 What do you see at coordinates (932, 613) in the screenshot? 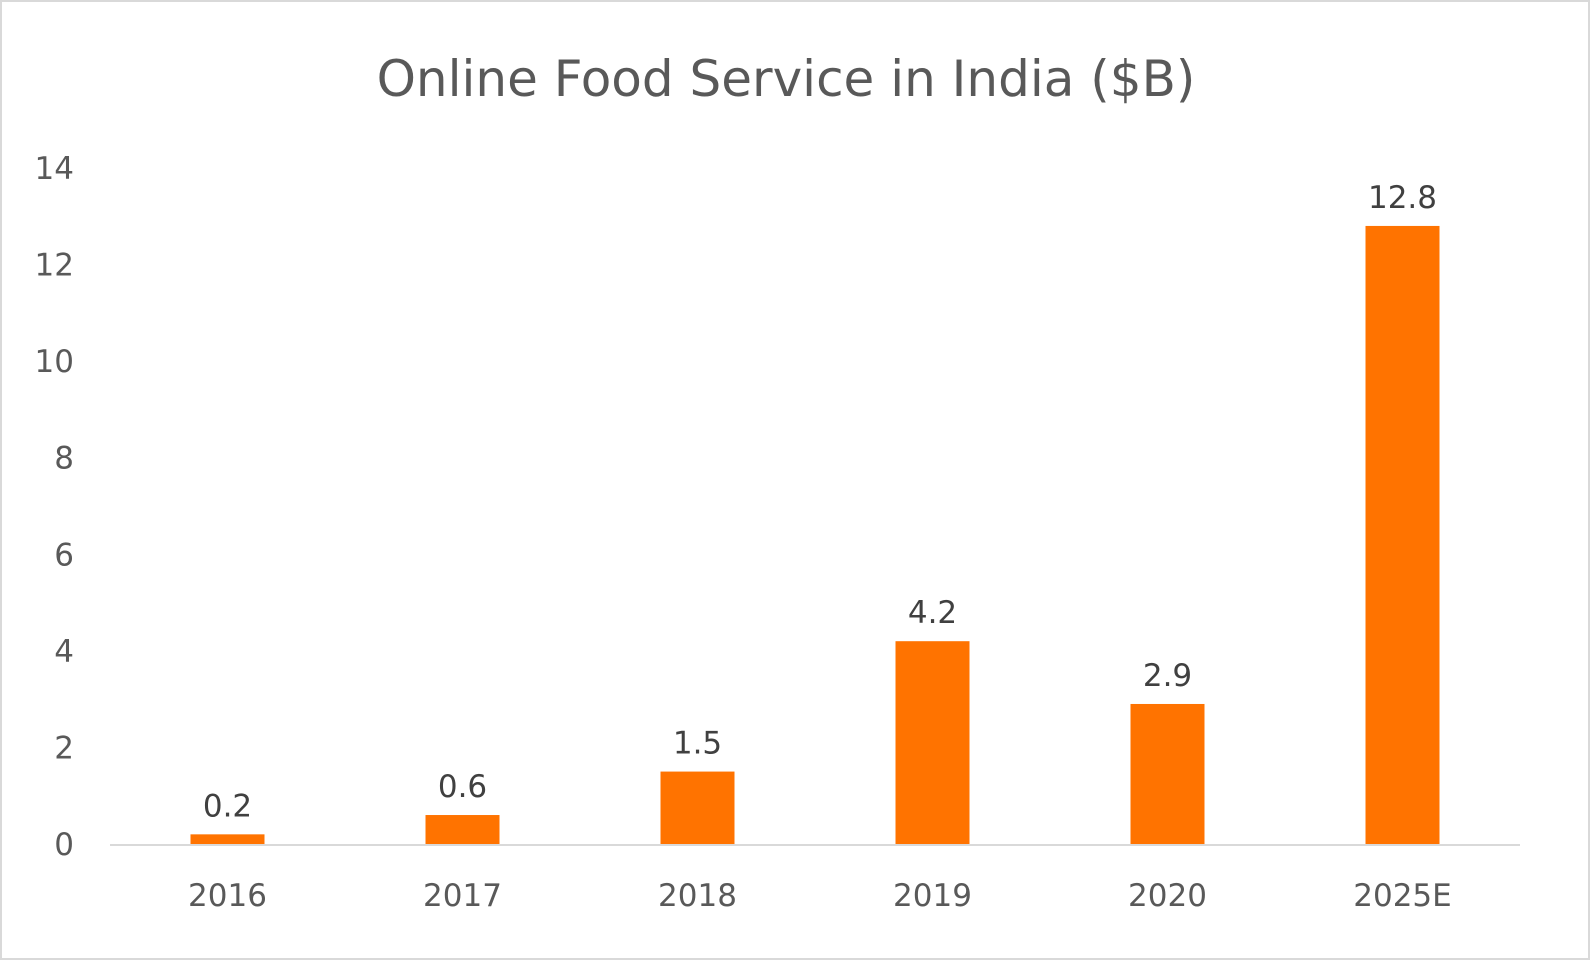
I see `data-label: 4.2` at bounding box center [932, 613].